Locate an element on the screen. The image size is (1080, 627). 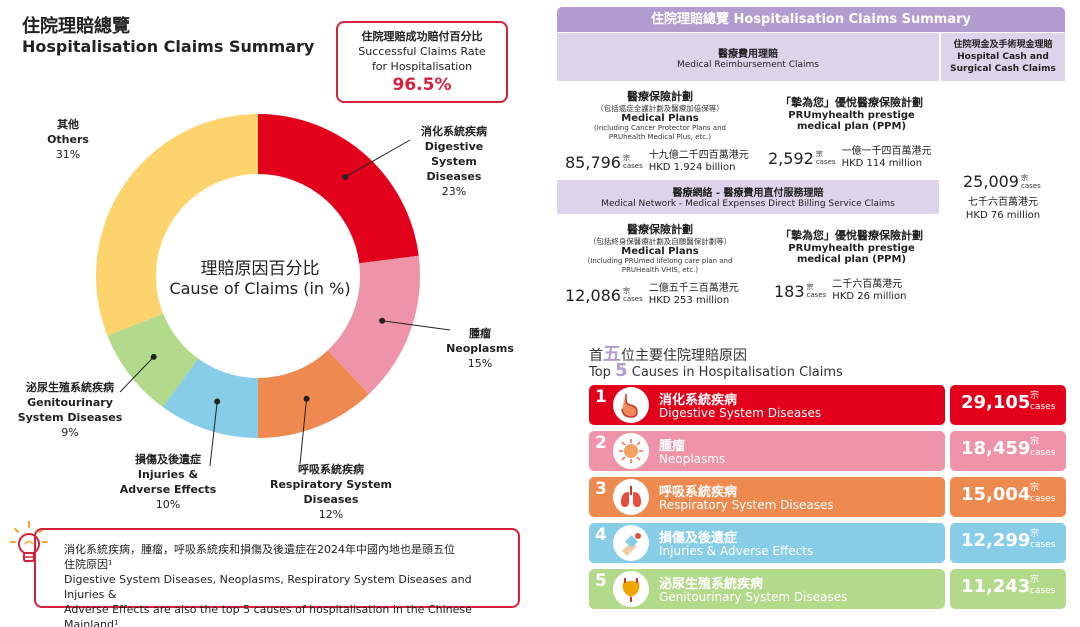
top5-count-3: 15,004 宗 cases is located at coordinates (1008, 497).